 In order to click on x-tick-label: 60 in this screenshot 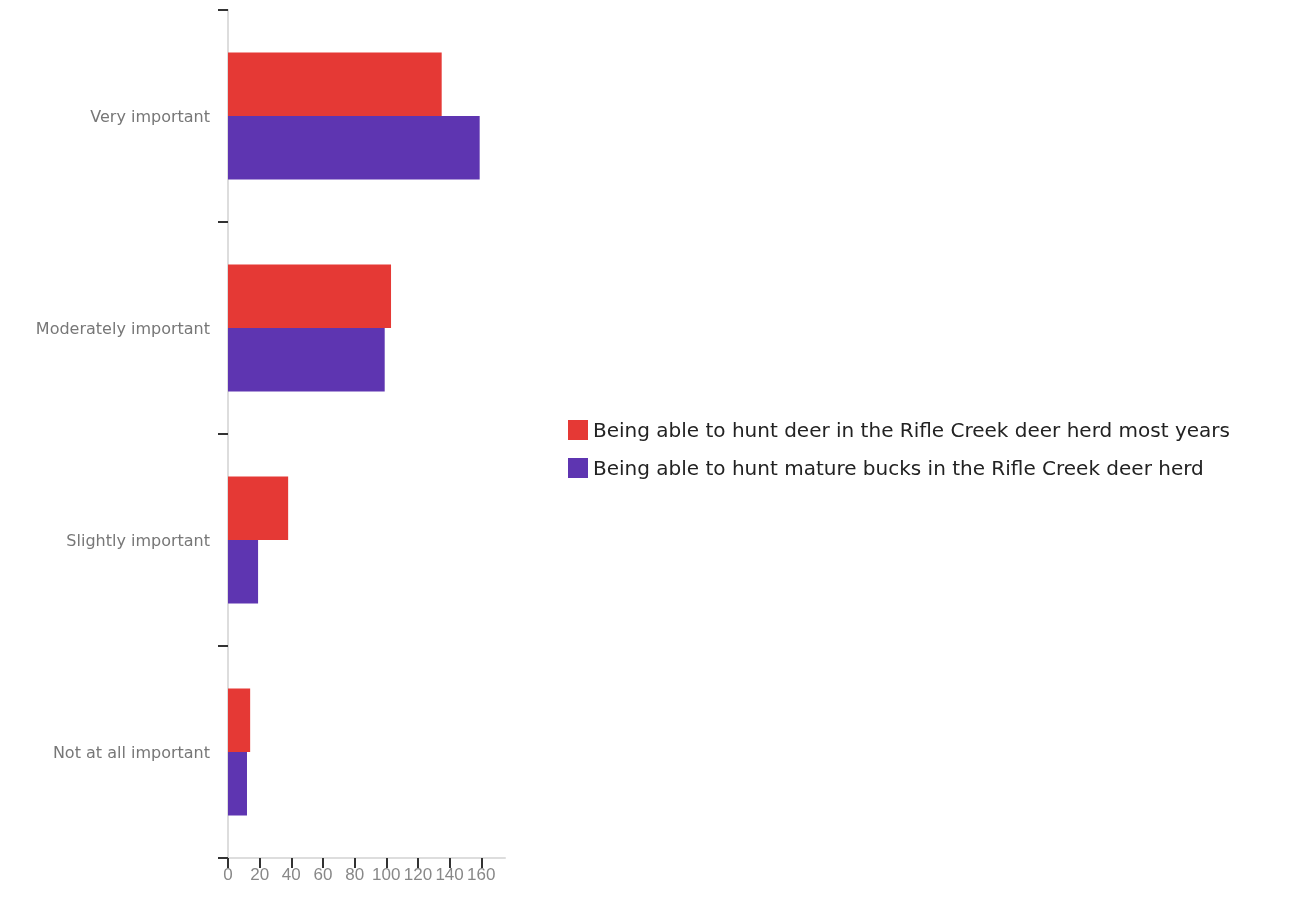, I will do `click(323, 874)`.